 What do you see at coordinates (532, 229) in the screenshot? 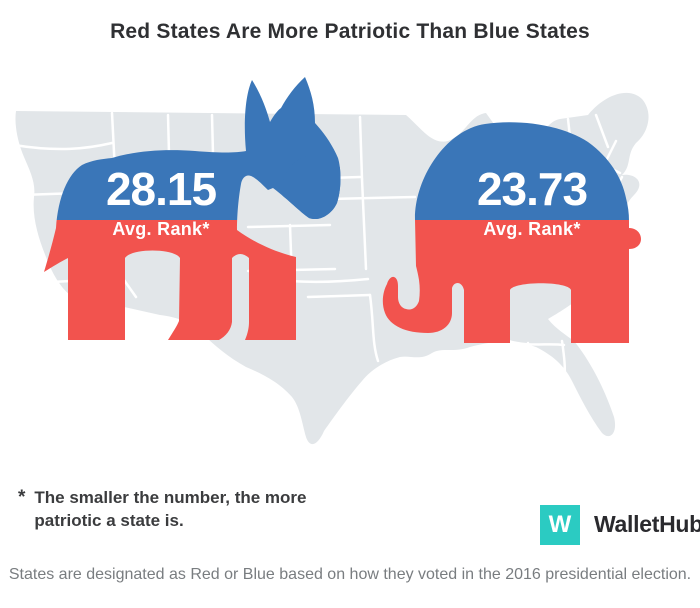
I see `red-states-avg-rank-label: Avg. Rank*` at bounding box center [532, 229].